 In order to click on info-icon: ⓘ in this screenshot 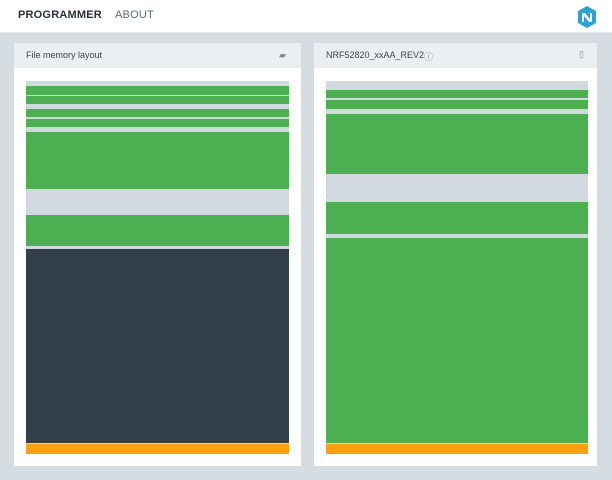, I will do `click(429, 57)`.